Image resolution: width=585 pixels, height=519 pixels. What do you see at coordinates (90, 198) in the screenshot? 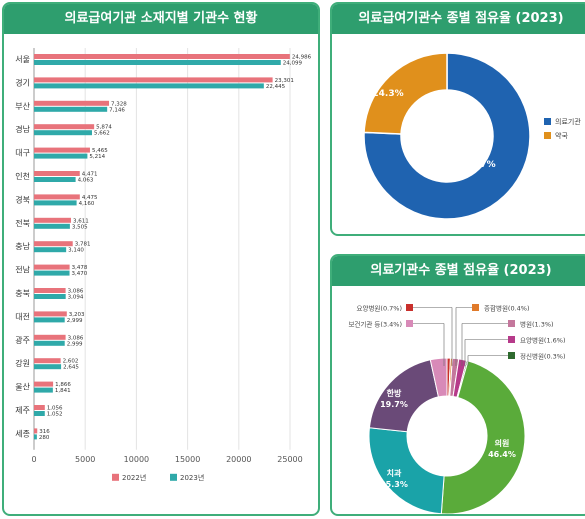
I see `bar-value-label: 4,475` at bounding box center [90, 198].